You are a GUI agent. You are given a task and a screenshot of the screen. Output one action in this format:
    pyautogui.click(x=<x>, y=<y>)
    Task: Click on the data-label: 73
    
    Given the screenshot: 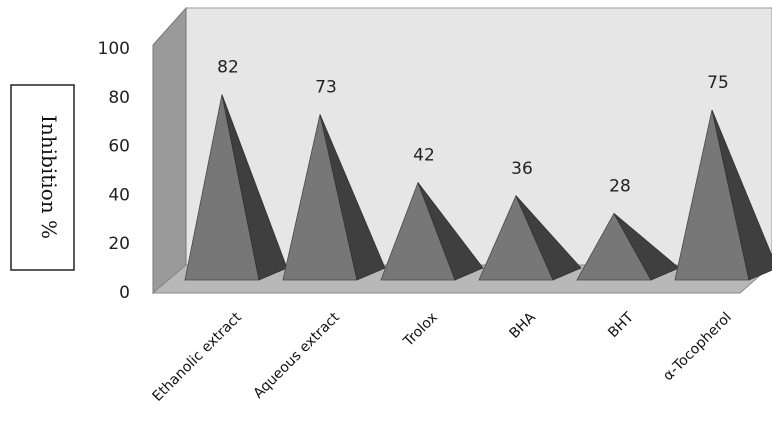 What is the action you would take?
    pyautogui.click(x=326, y=87)
    